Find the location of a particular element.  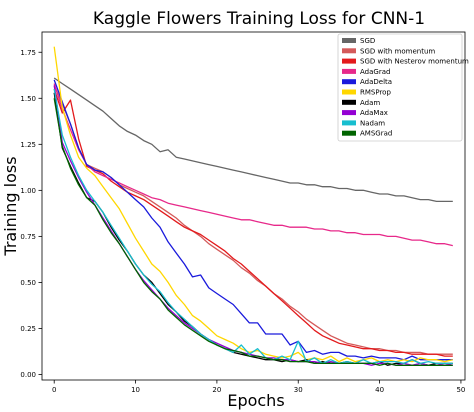

legend-label-sgd-with-momentum: SGD with momentum is located at coordinates (397, 51).